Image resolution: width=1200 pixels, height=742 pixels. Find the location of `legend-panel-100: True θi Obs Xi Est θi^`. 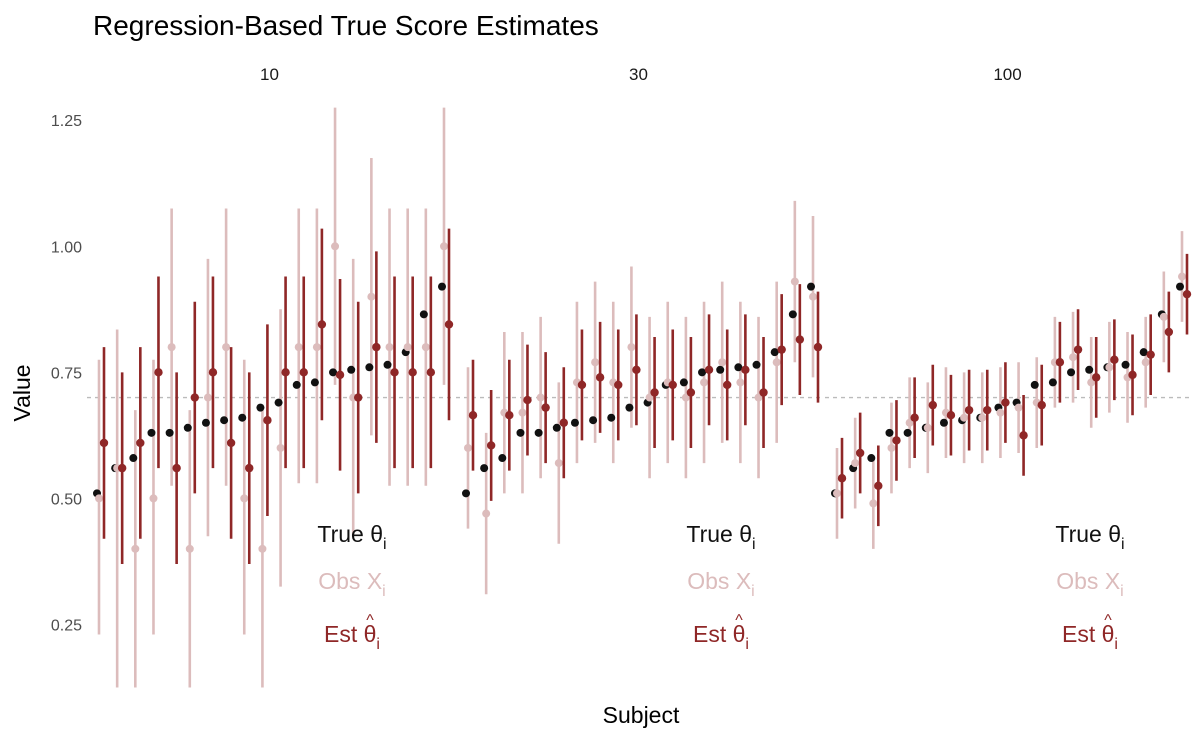

legend-panel-100: True θi Obs Xi Est θi^ is located at coordinates (1089, 587).